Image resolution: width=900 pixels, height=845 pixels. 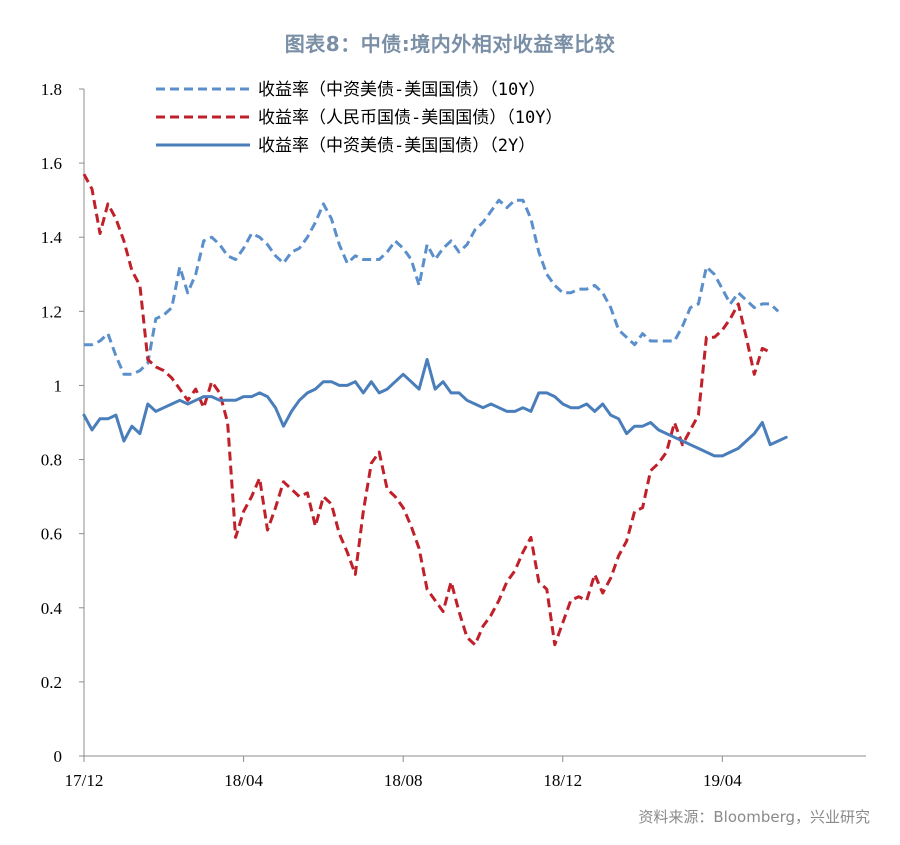 What do you see at coordinates (401, 90) in the screenshot?
I see `legend-label-0: 收益率（中资美债-美国国债）（10Y）` at bounding box center [401, 90].